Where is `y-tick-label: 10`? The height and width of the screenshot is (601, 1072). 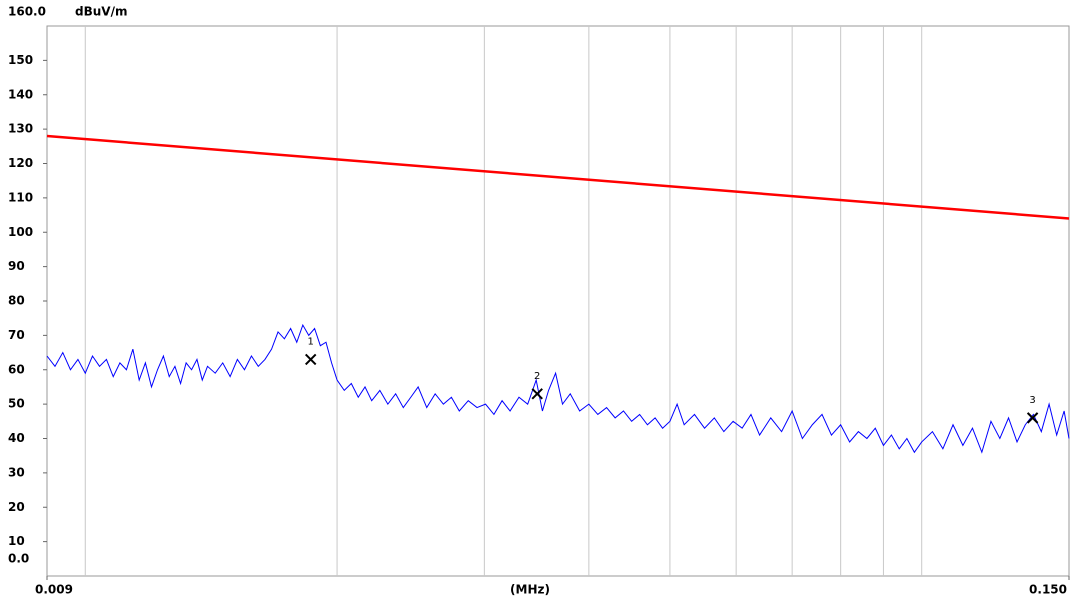
y-tick-label: 10 is located at coordinates (16, 541).